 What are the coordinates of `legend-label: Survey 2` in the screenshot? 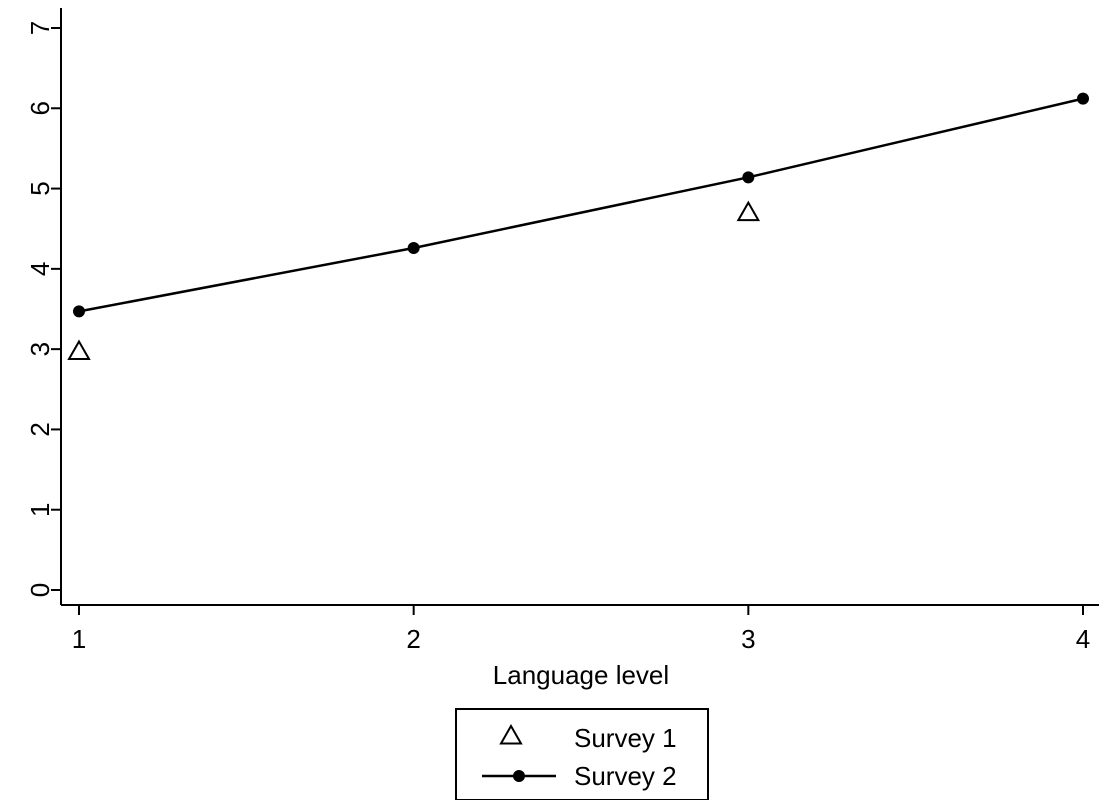 It's located at (625, 776).